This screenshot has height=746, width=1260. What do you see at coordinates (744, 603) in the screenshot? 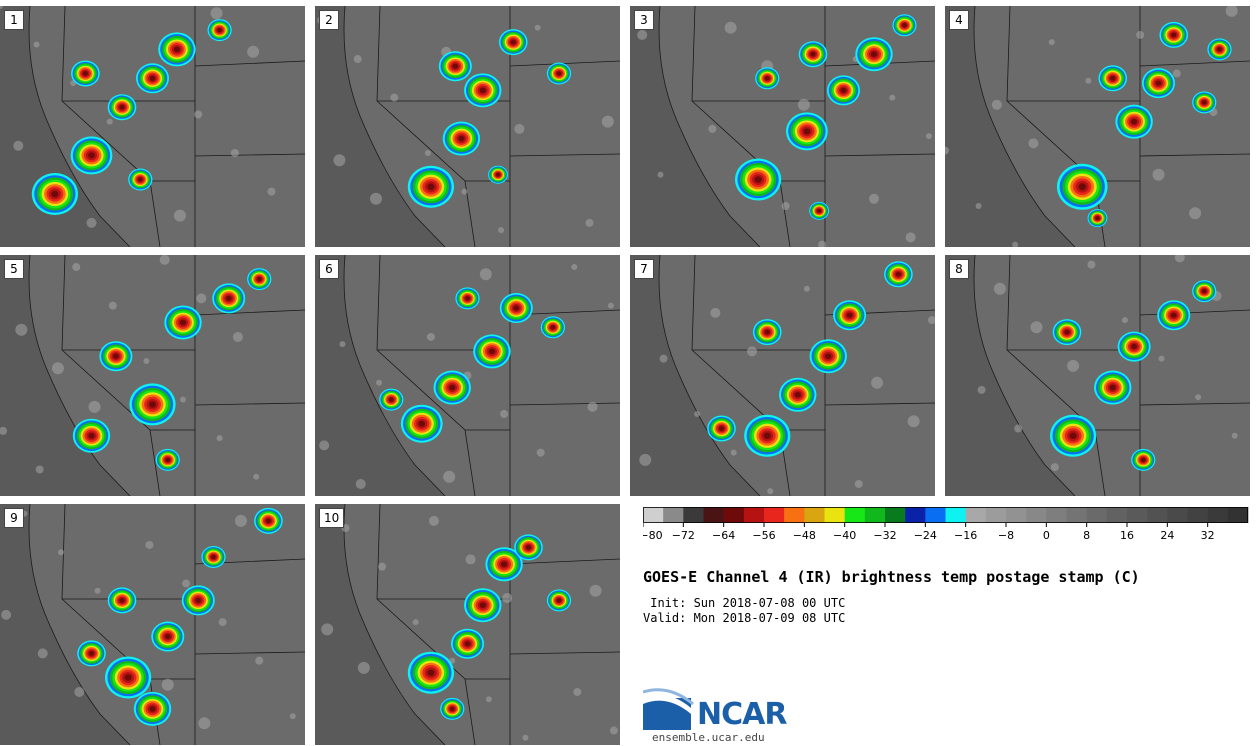
I see `init-time: Init: Sun 2018-07-08 00 UTC` at bounding box center [744, 603].